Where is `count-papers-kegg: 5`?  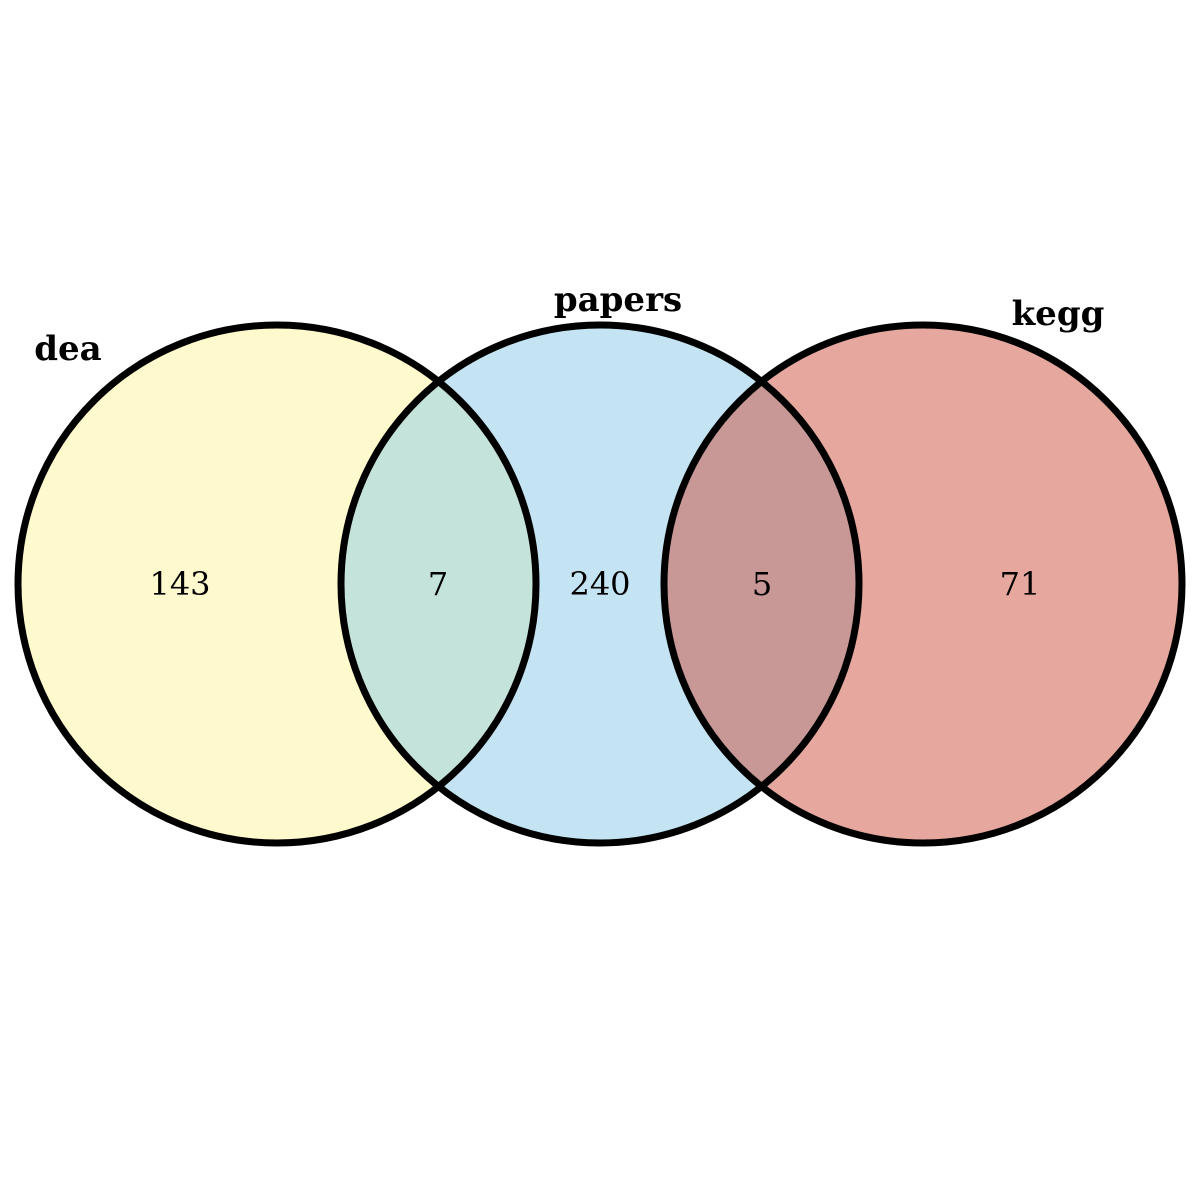
count-papers-kegg: 5 is located at coordinates (762, 584).